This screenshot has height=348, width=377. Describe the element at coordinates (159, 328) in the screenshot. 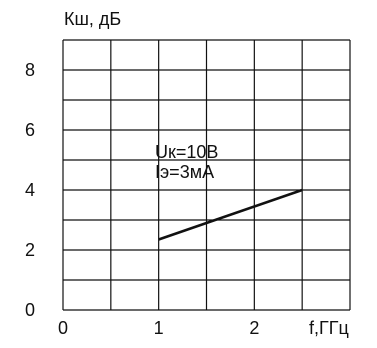

I see `x-tick-label: 1` at that location.